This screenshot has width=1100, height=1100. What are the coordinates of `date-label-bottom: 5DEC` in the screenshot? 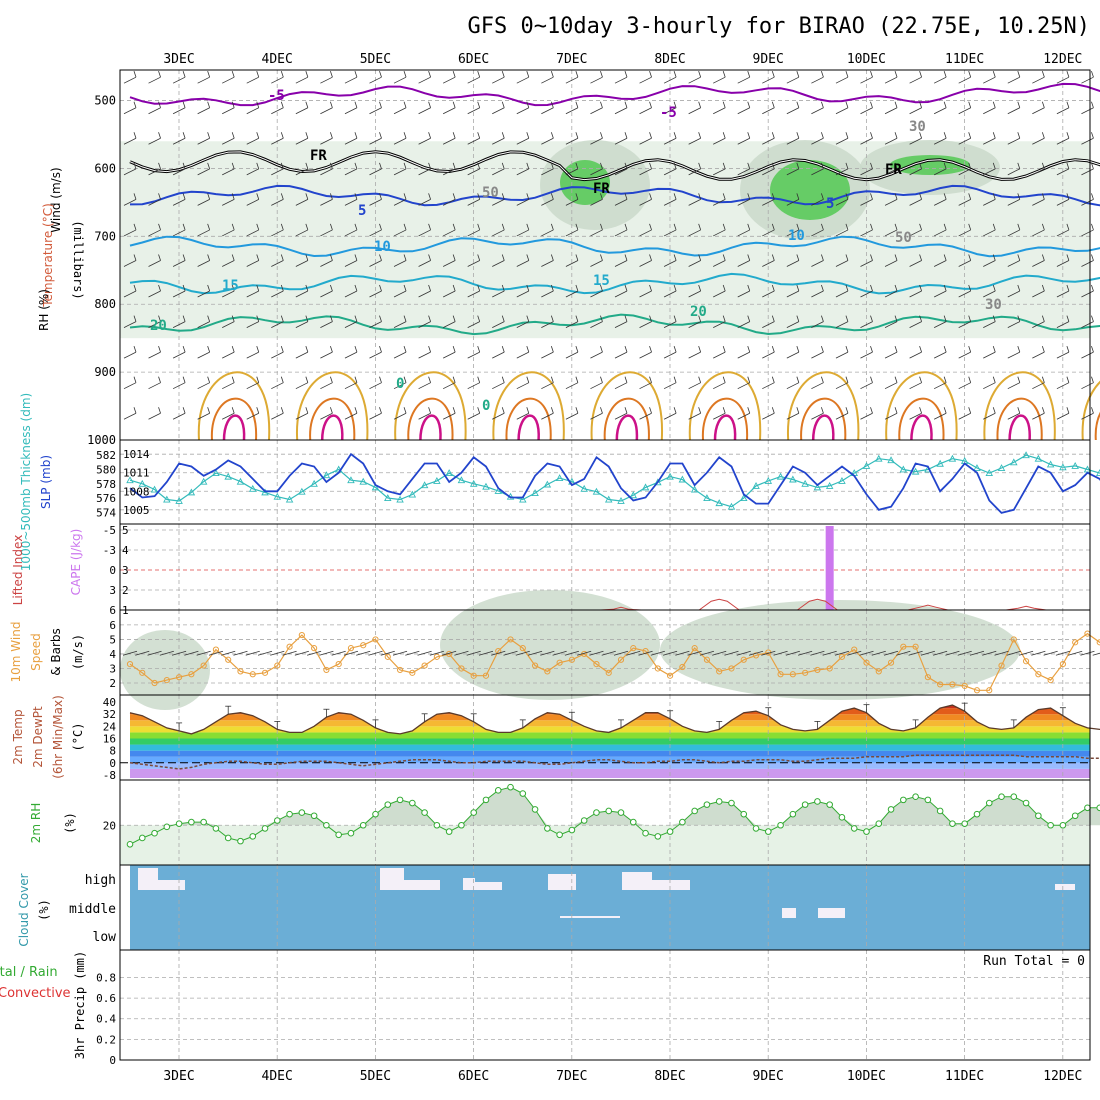 It's located at (375, 1076).